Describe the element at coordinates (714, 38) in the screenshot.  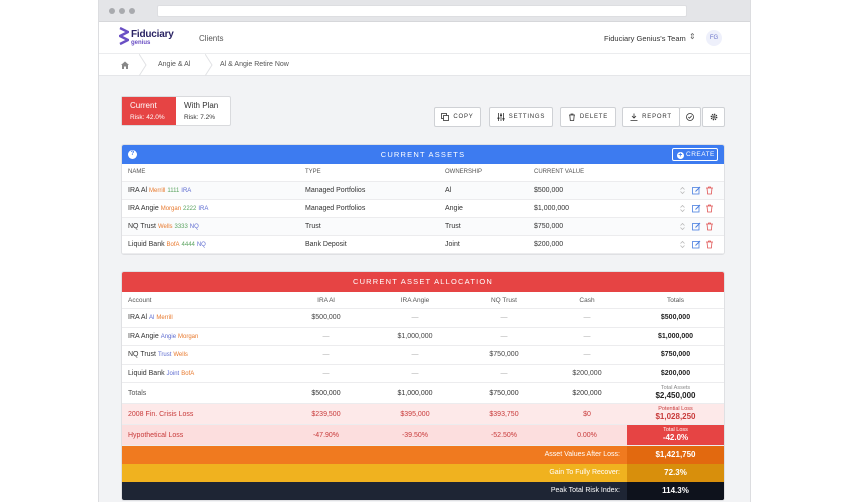
I see `avatar: FG` at that location.